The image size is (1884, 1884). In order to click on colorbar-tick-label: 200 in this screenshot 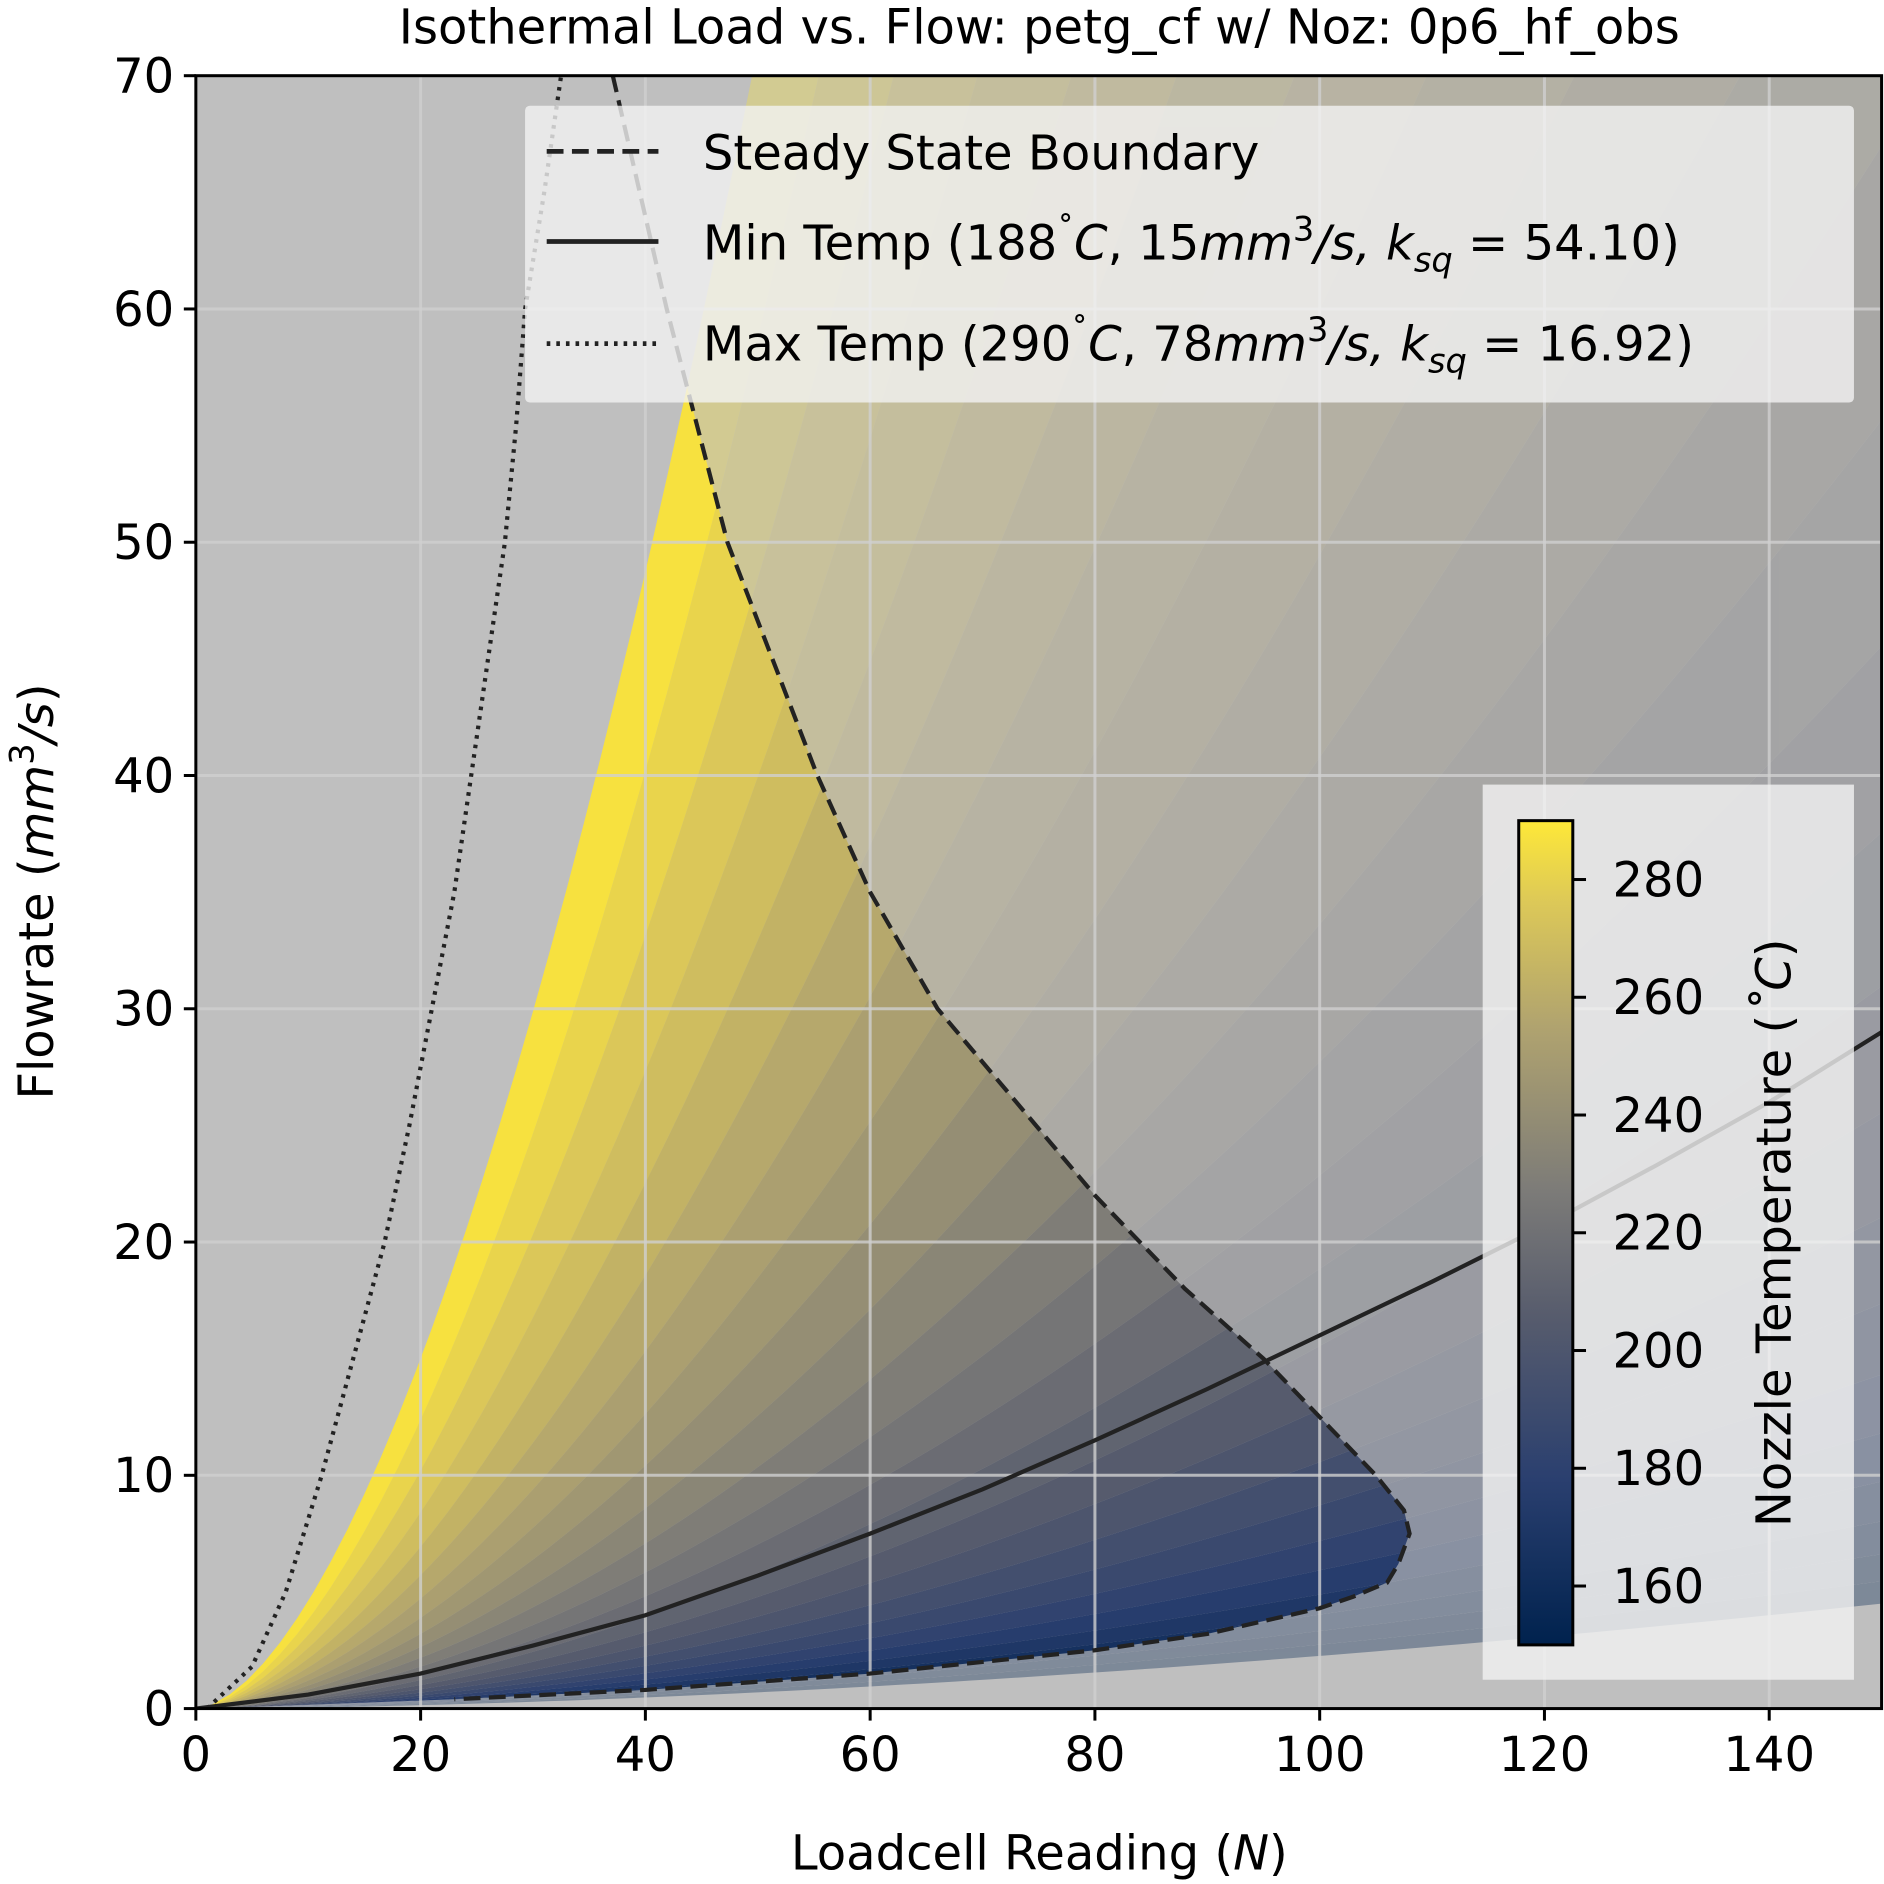, I will do `click(1658, 1351)`.